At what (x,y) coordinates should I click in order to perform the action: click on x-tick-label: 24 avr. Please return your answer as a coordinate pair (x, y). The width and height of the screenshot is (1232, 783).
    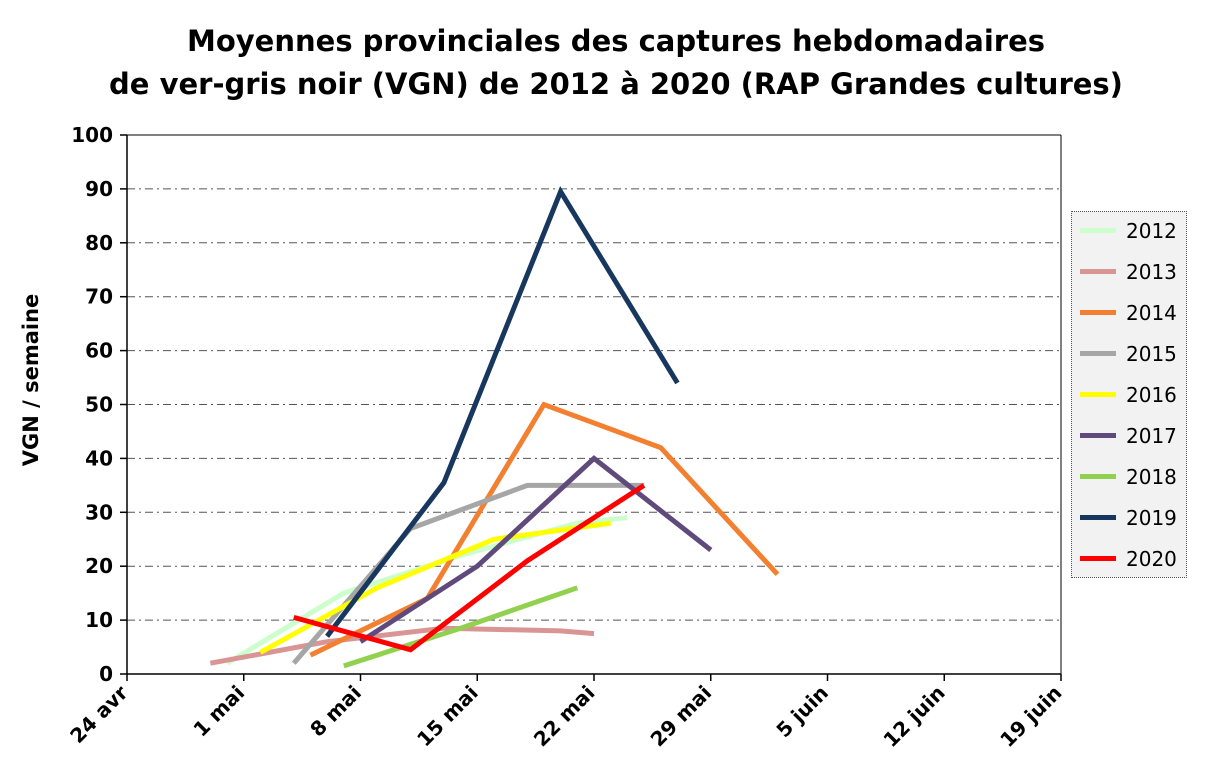
    Looking at the image, I should click on (98, 713).